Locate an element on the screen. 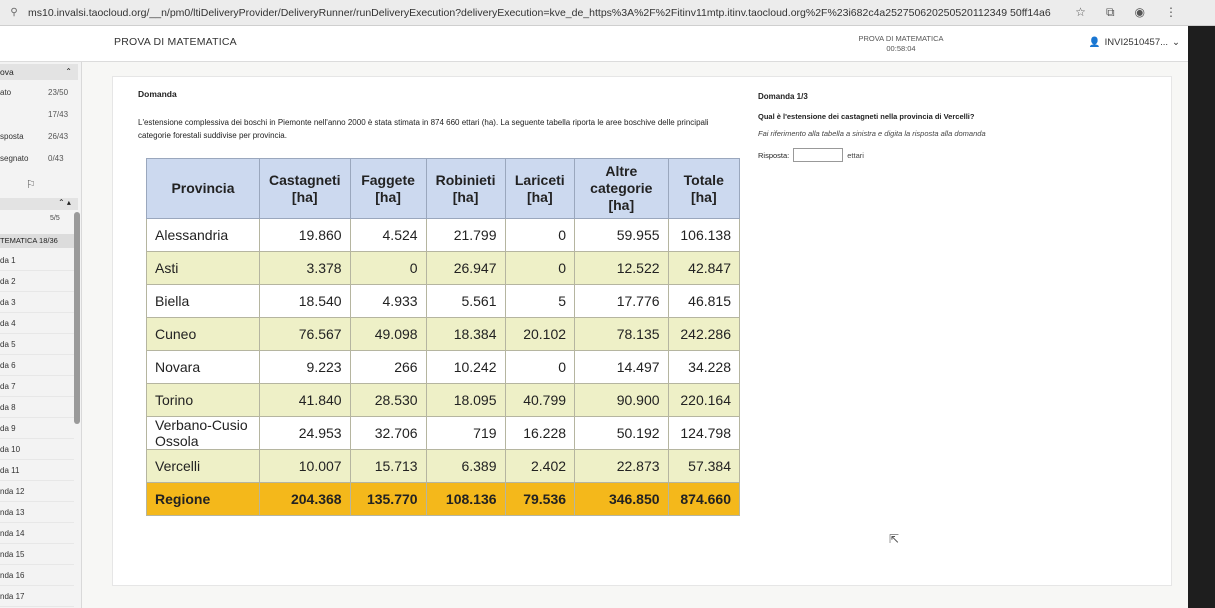 This screenshot has height=608, width=1215. table-header-cell: Faggete [ha] is located at coordinates (388, 188).